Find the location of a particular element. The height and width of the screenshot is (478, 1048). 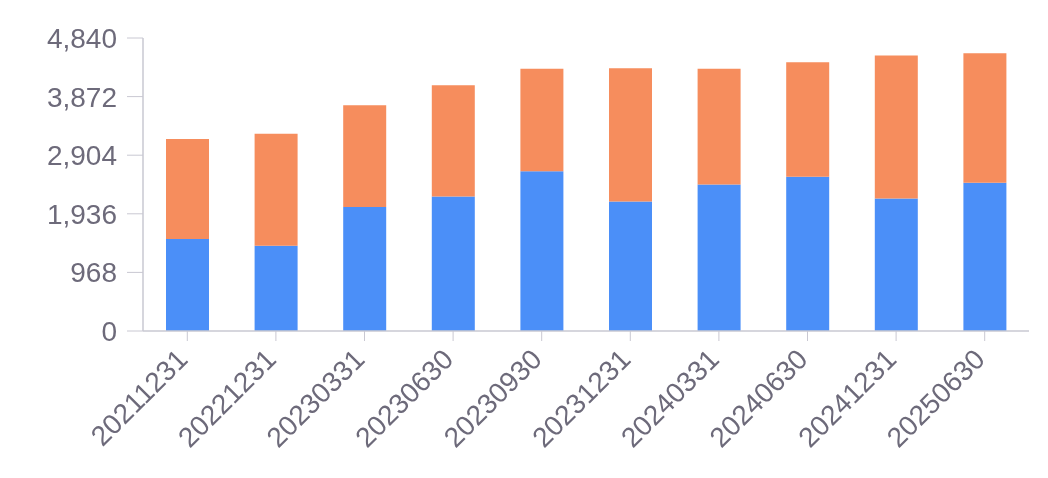

y-tick-label: 4,840 is located at coordinates (81, 38).